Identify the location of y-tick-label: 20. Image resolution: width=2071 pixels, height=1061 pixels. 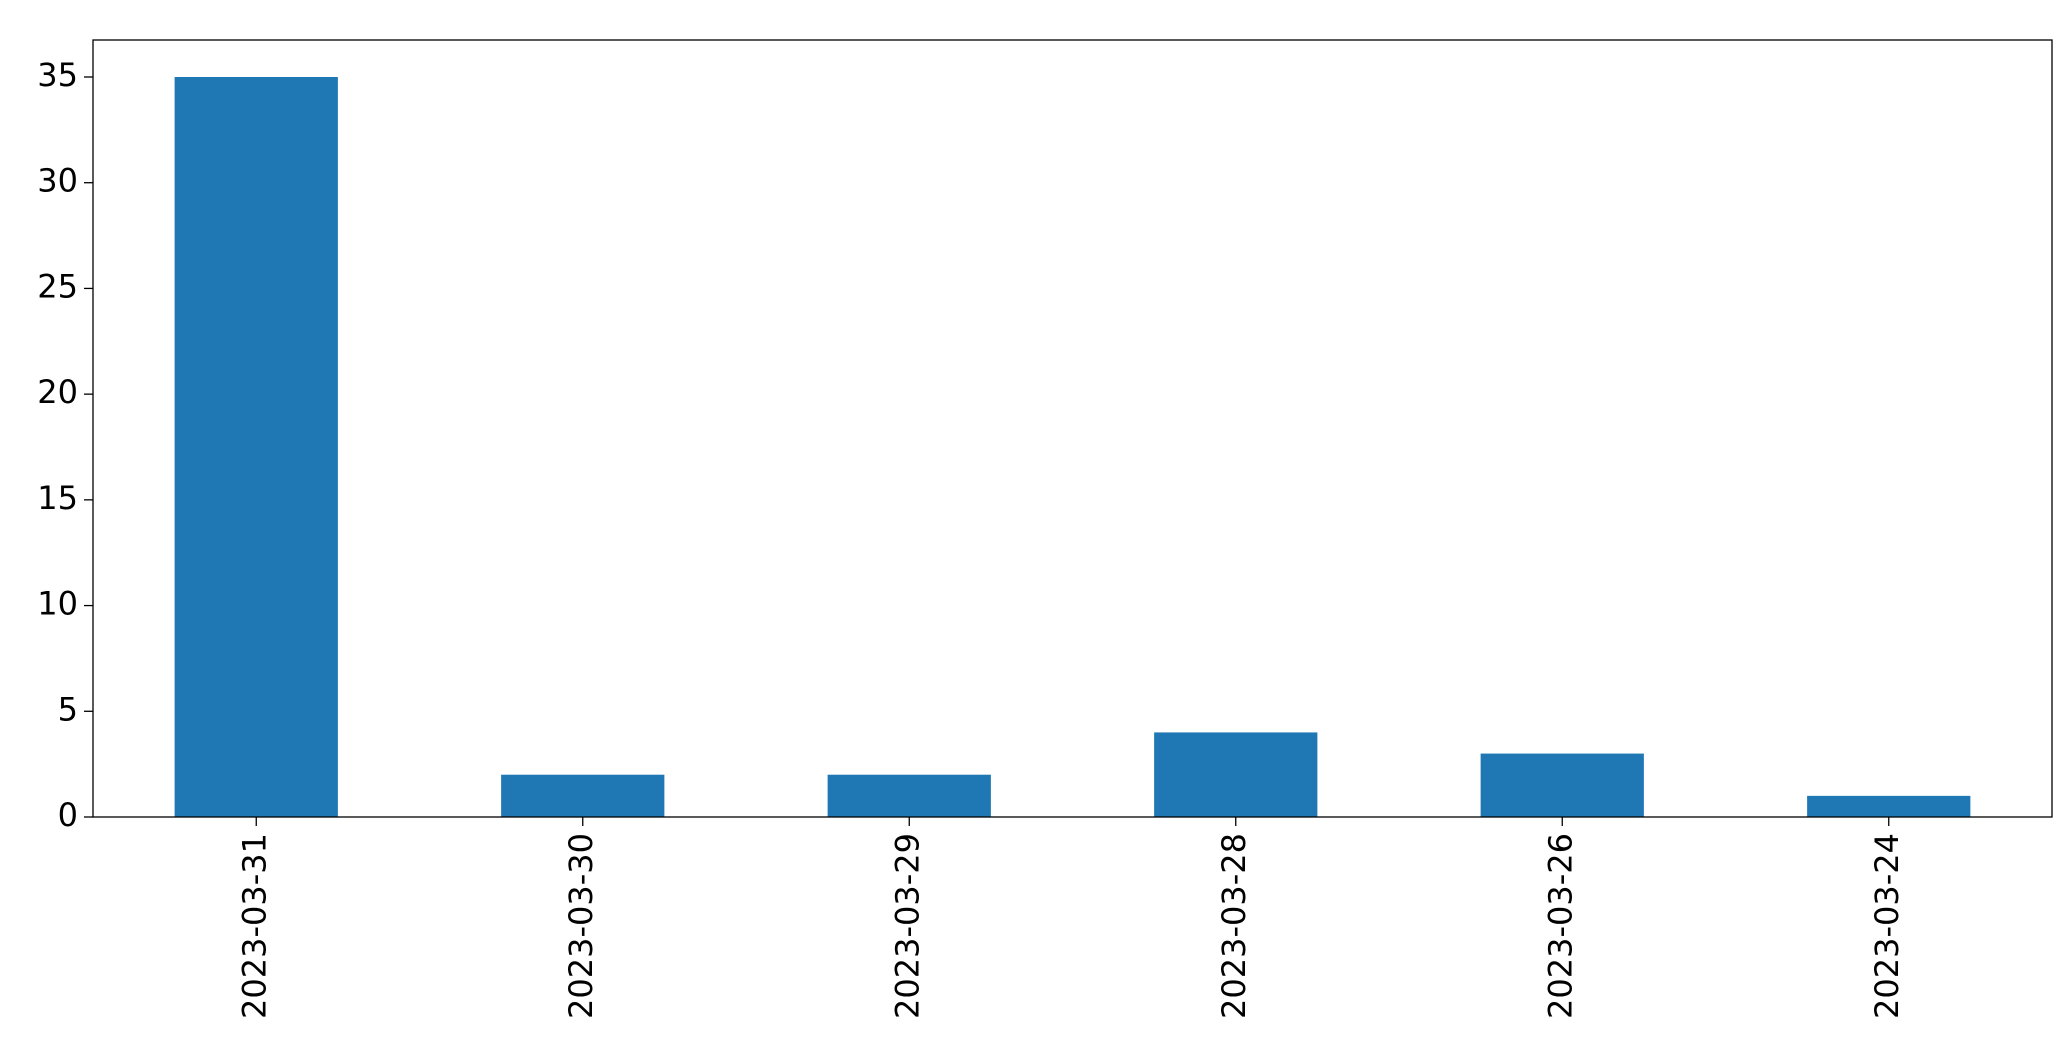
(57, 392).